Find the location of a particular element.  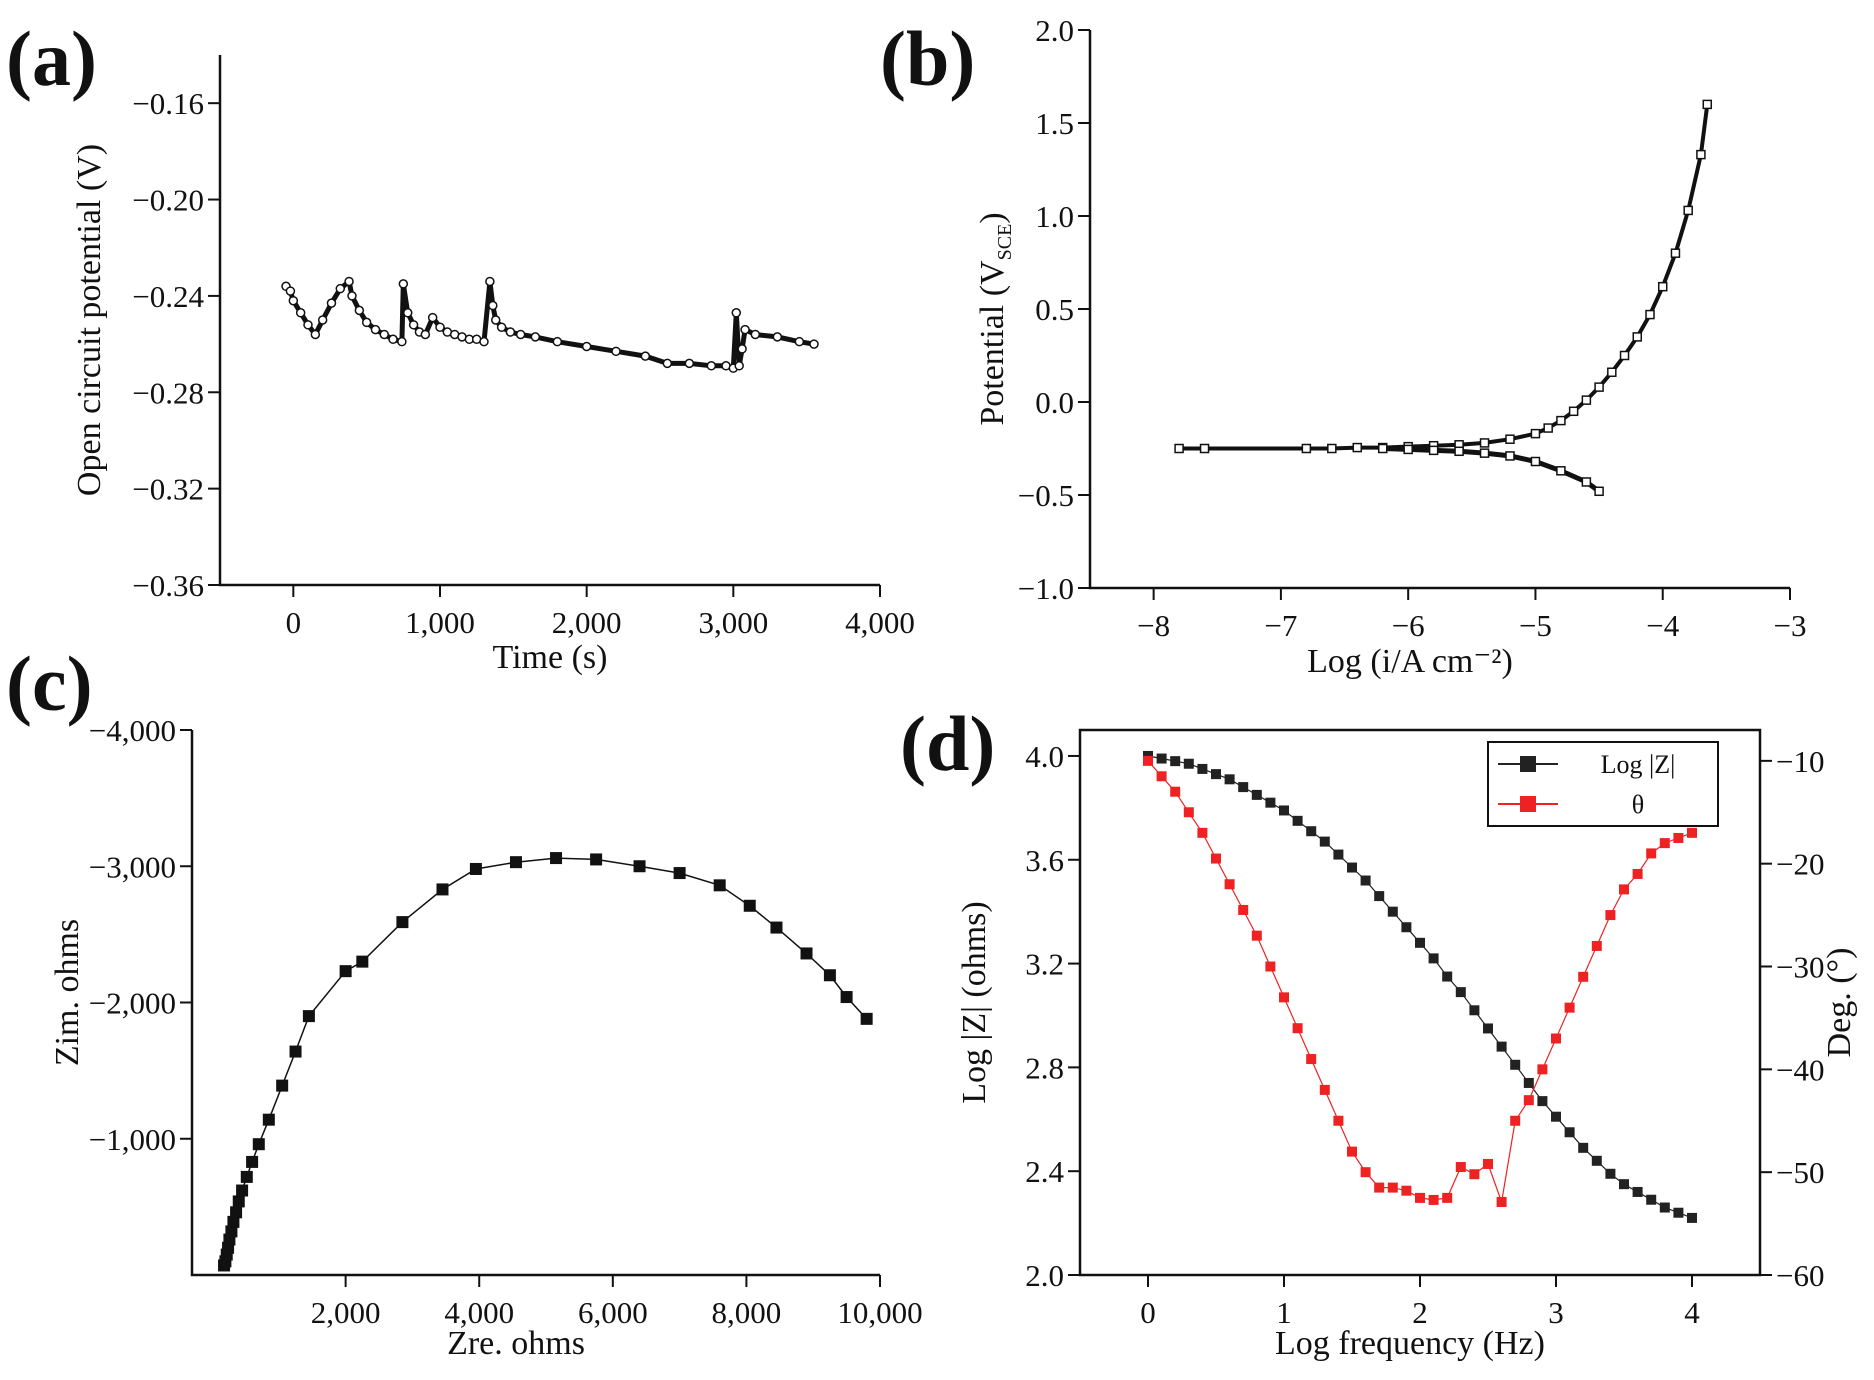

chart-c-xtick-label: 6,000 is located at coordinates (613, 1312).